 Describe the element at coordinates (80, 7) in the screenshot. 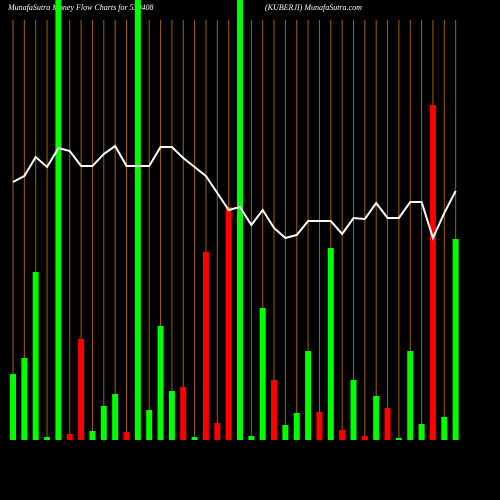

I see `chart-title: MunafaSutra Money Flow Charts for 539408` at that location.